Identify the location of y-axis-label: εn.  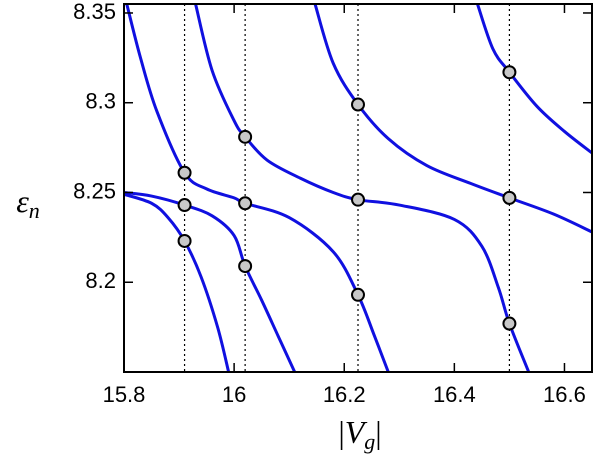
(28, 203).